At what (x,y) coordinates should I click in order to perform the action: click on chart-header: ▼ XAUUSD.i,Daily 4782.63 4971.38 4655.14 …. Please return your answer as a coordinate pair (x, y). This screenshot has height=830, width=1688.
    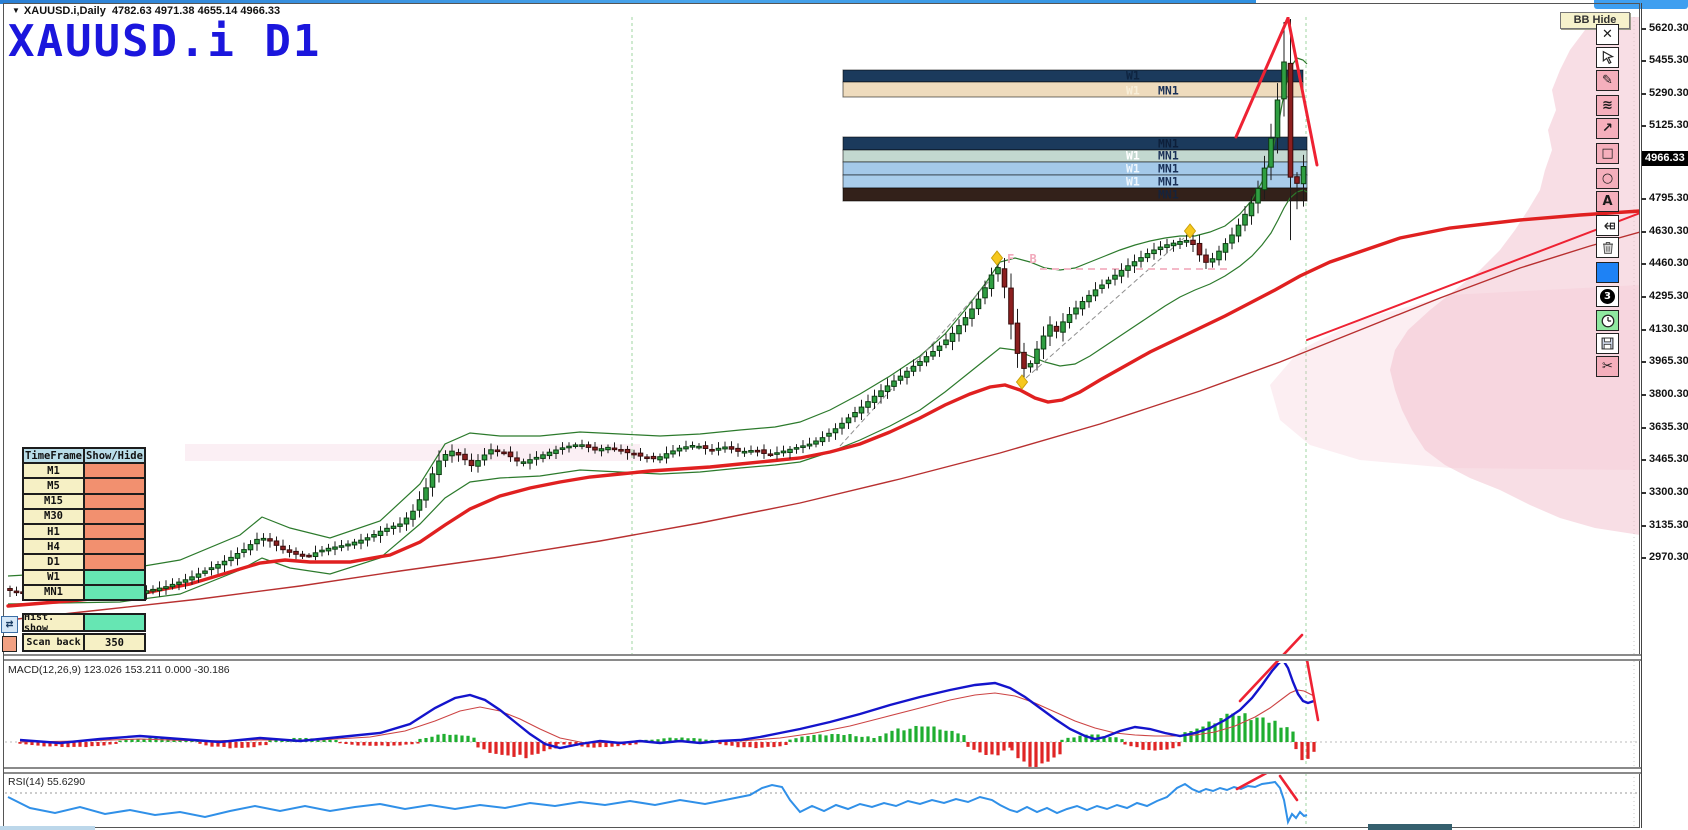
    Looking at the image, I should click on (146, 11).